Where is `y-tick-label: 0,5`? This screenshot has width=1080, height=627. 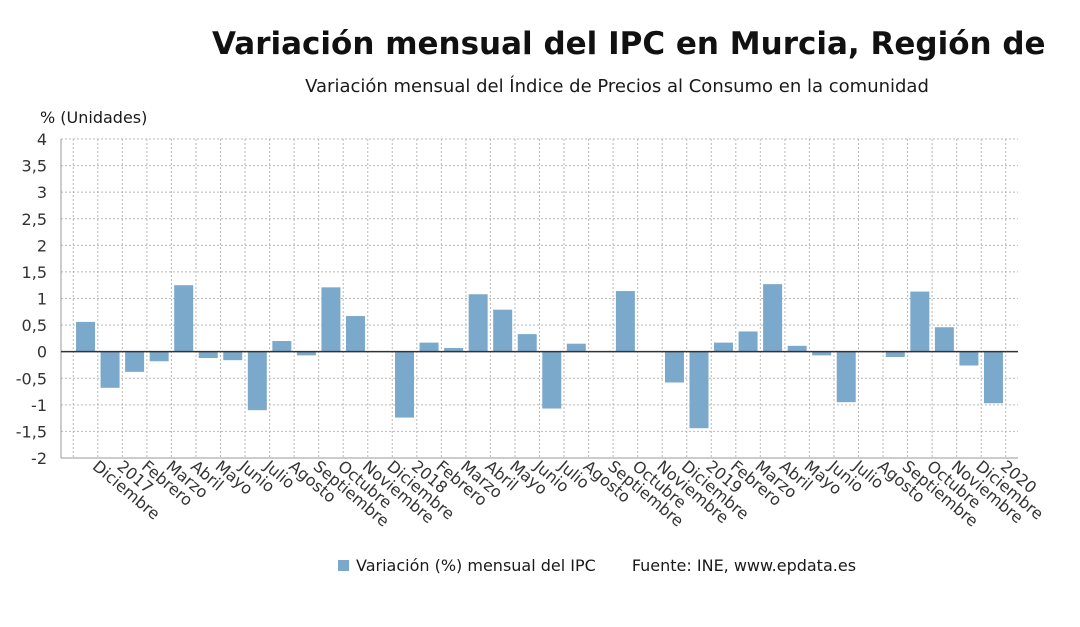
y-tick-label: 0,5 is located at coordinates (34, 325).